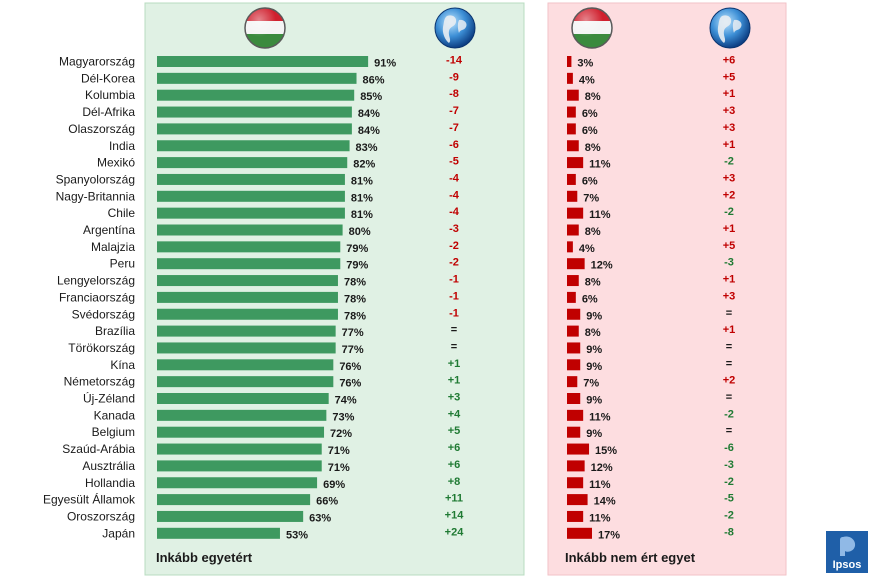 The height and width of the screenshot is (579, 881). I want to click on change-label: +8, so click(454, 482).